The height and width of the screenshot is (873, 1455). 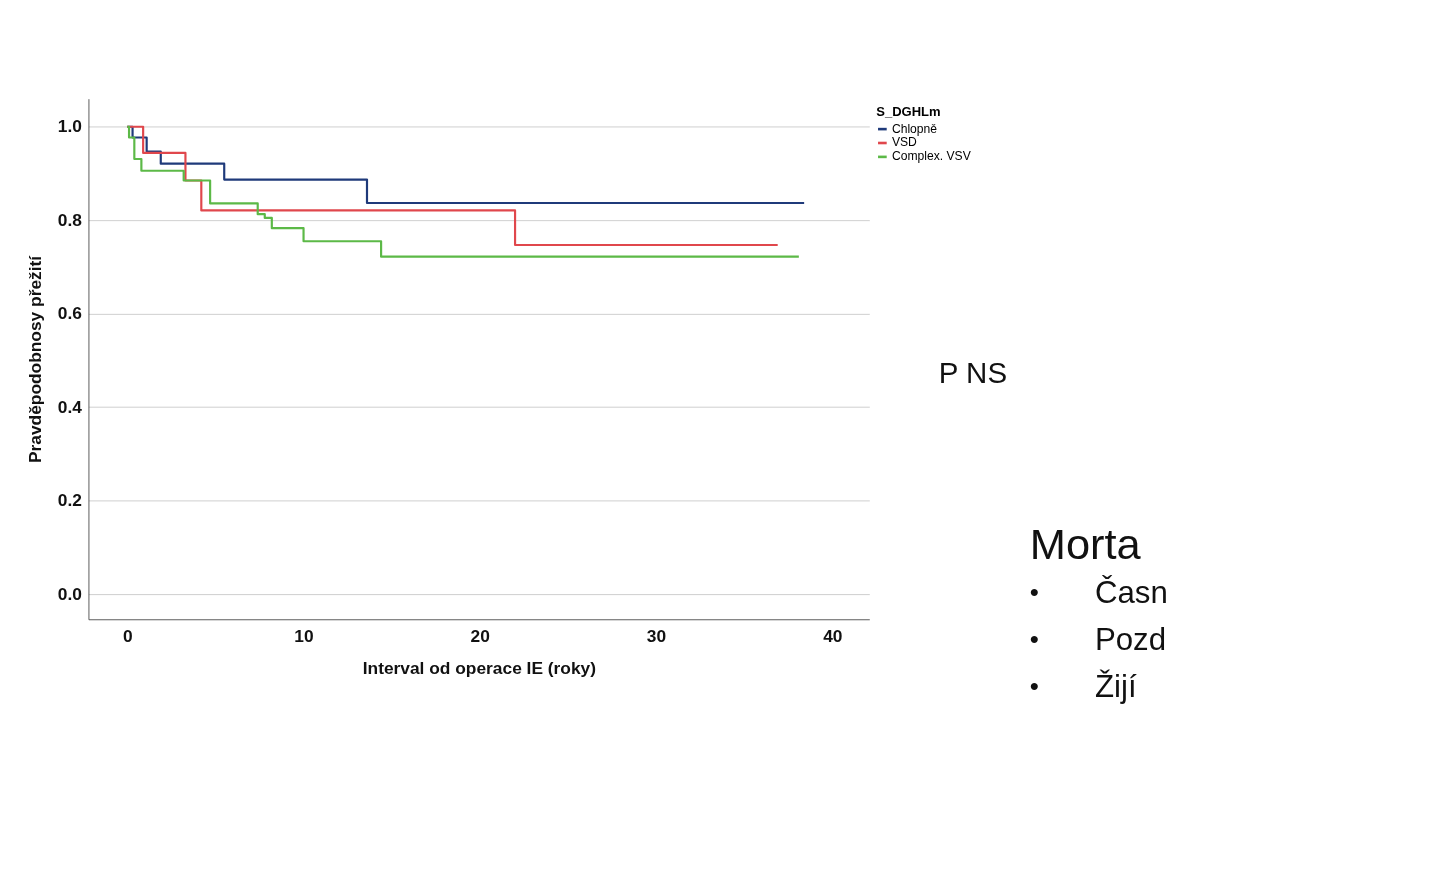 I want to click on y-tick-label: 0.4, so click(x=70, y=406).